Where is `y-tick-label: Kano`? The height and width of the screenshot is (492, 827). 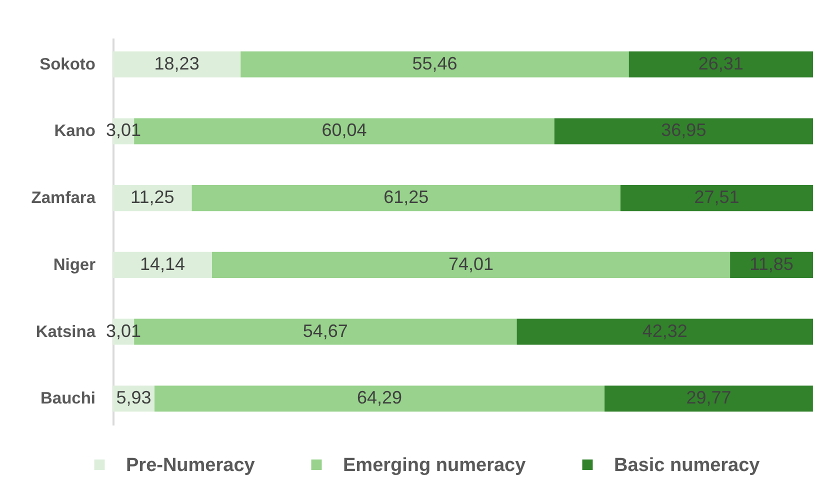
y-tick-label: Kano is located at coordinates (75, 131).